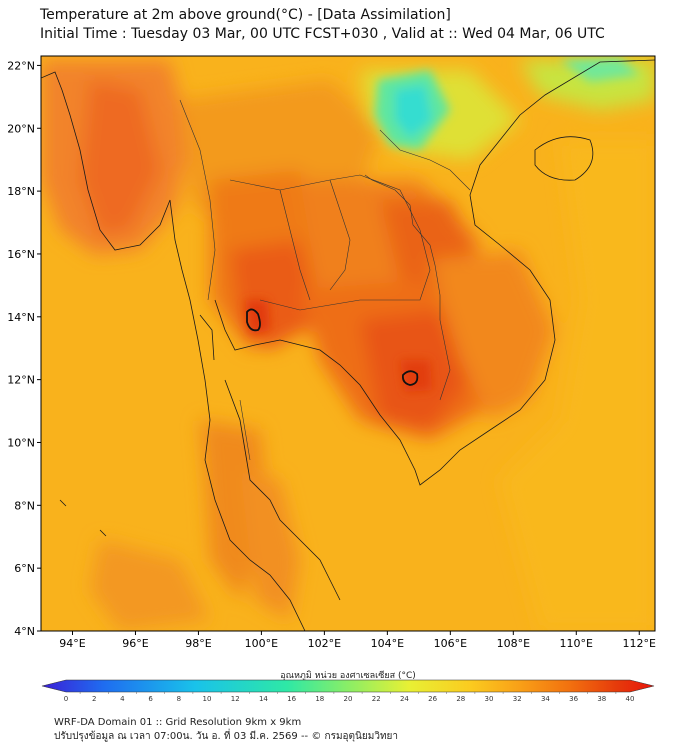  Describe the element at coordinates (66, 699) in the screenshot. I see `colorbar-tick-label: 0` at that location.